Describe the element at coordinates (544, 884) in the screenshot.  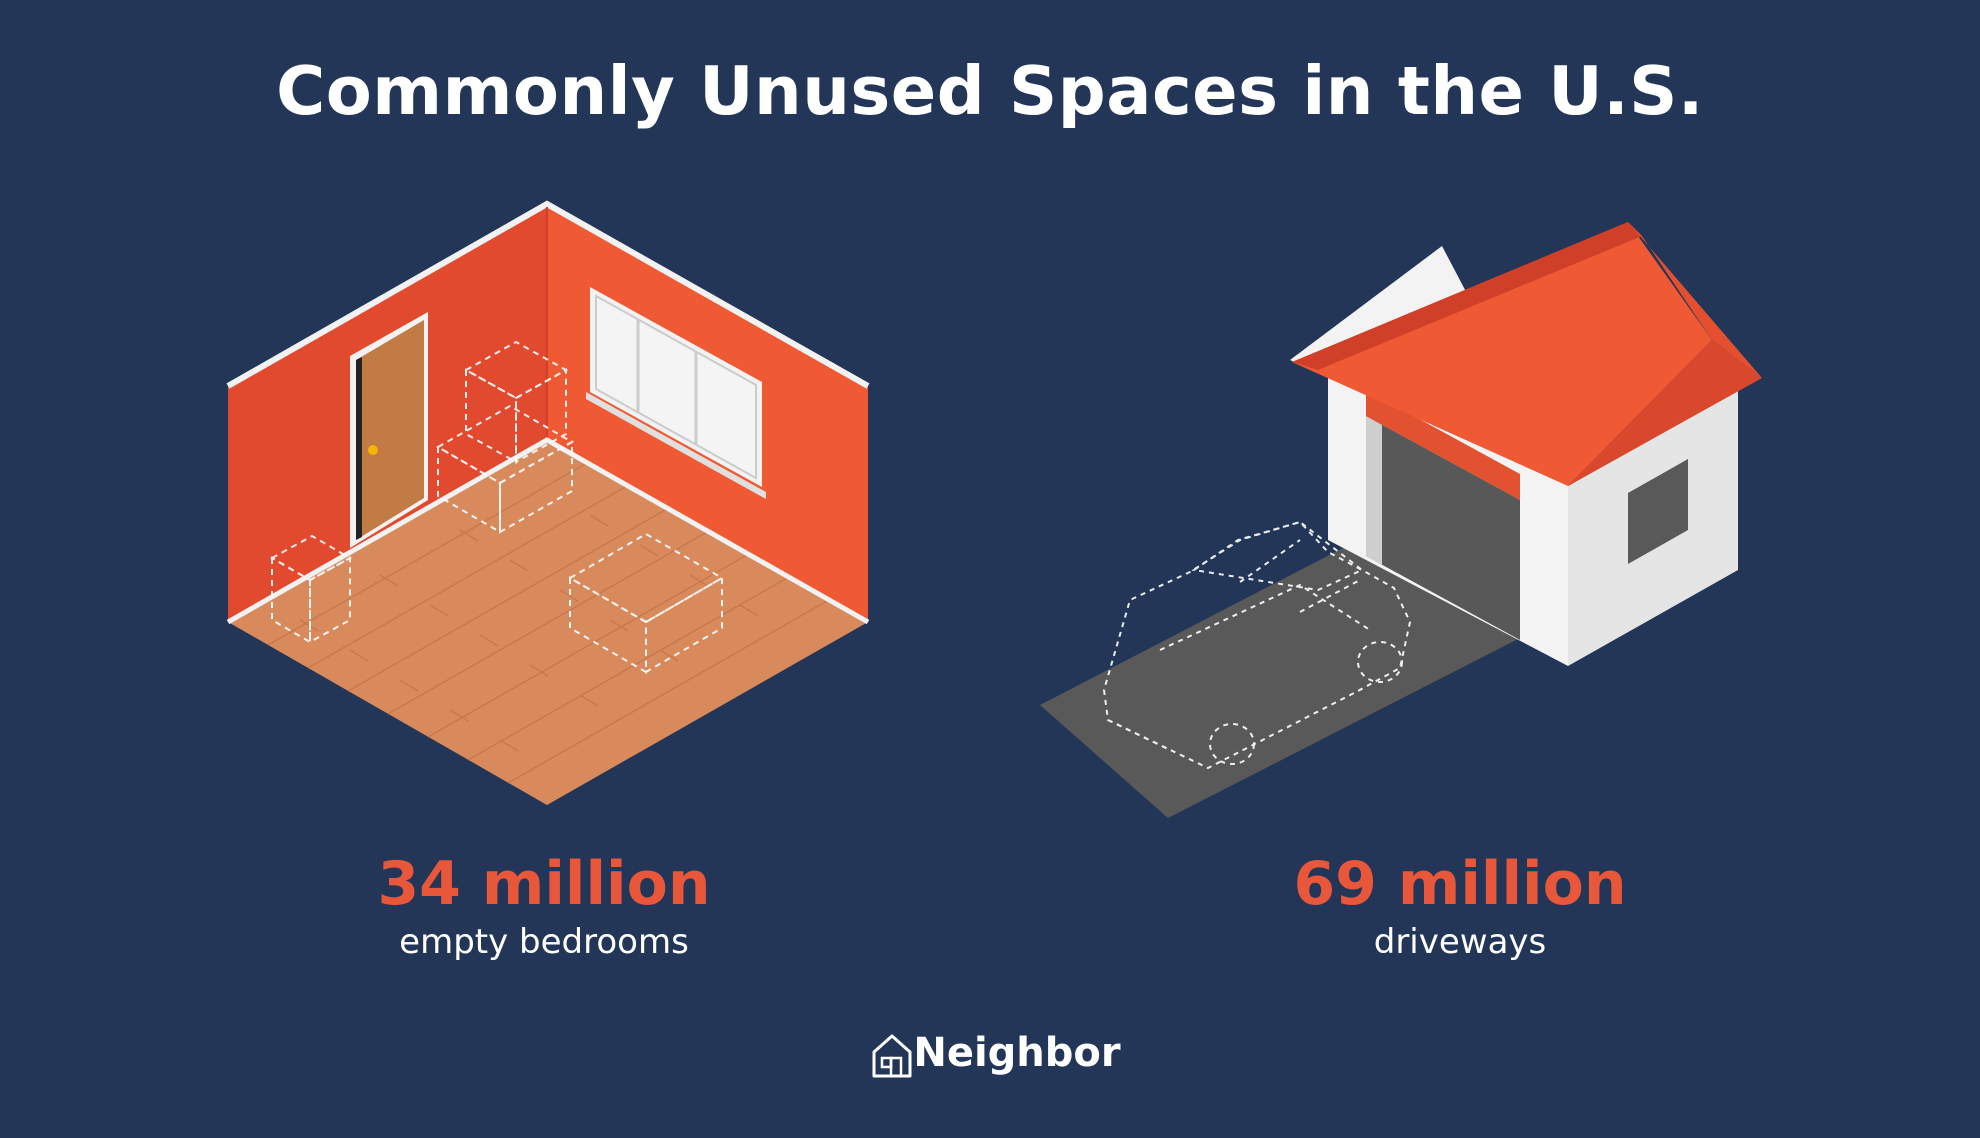
I see `stat-value: 34 million` at that location.